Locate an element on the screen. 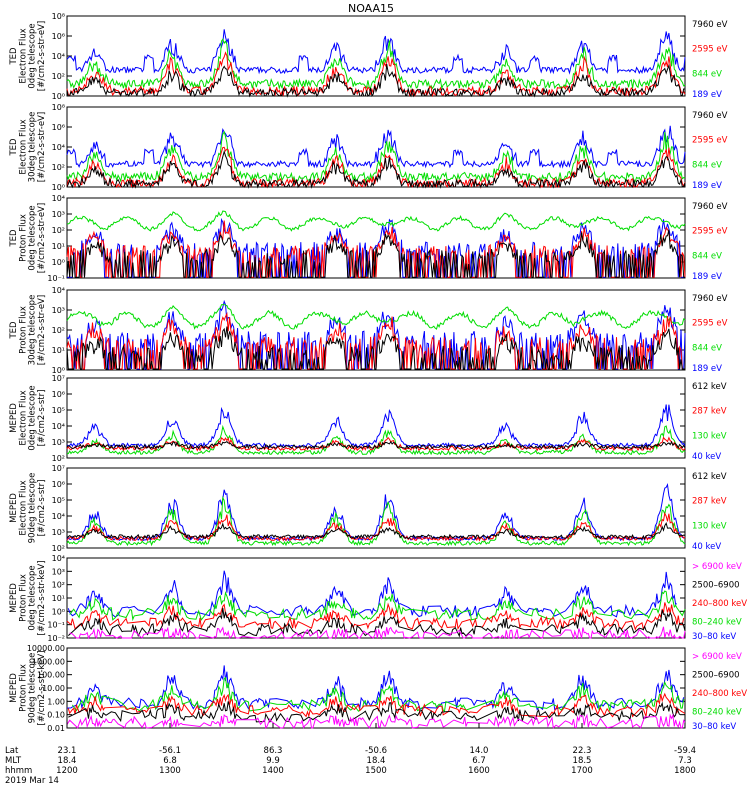  series-magenta is located at coordinates (377, 633).